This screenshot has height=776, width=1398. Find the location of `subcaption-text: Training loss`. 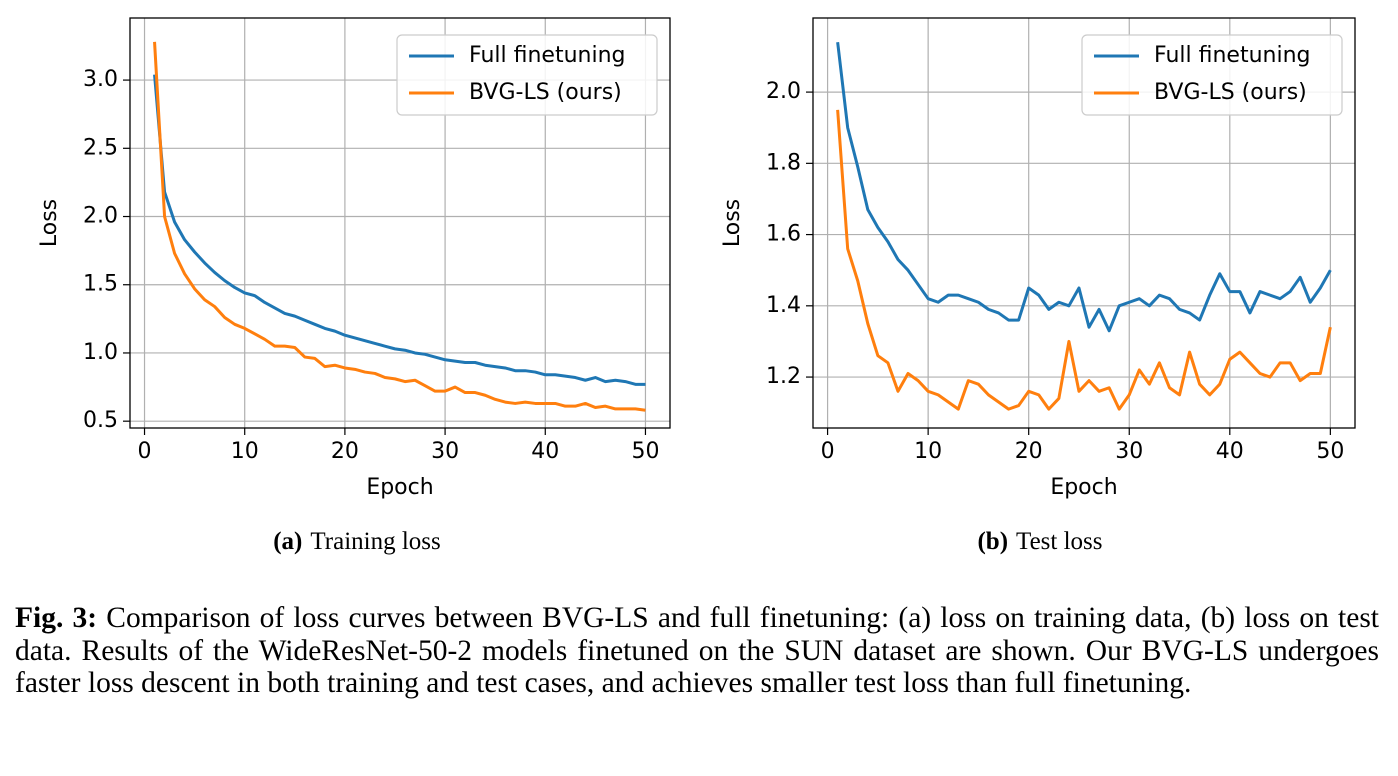

subcaption-text: Training loss is located at coordinates (375, 541).